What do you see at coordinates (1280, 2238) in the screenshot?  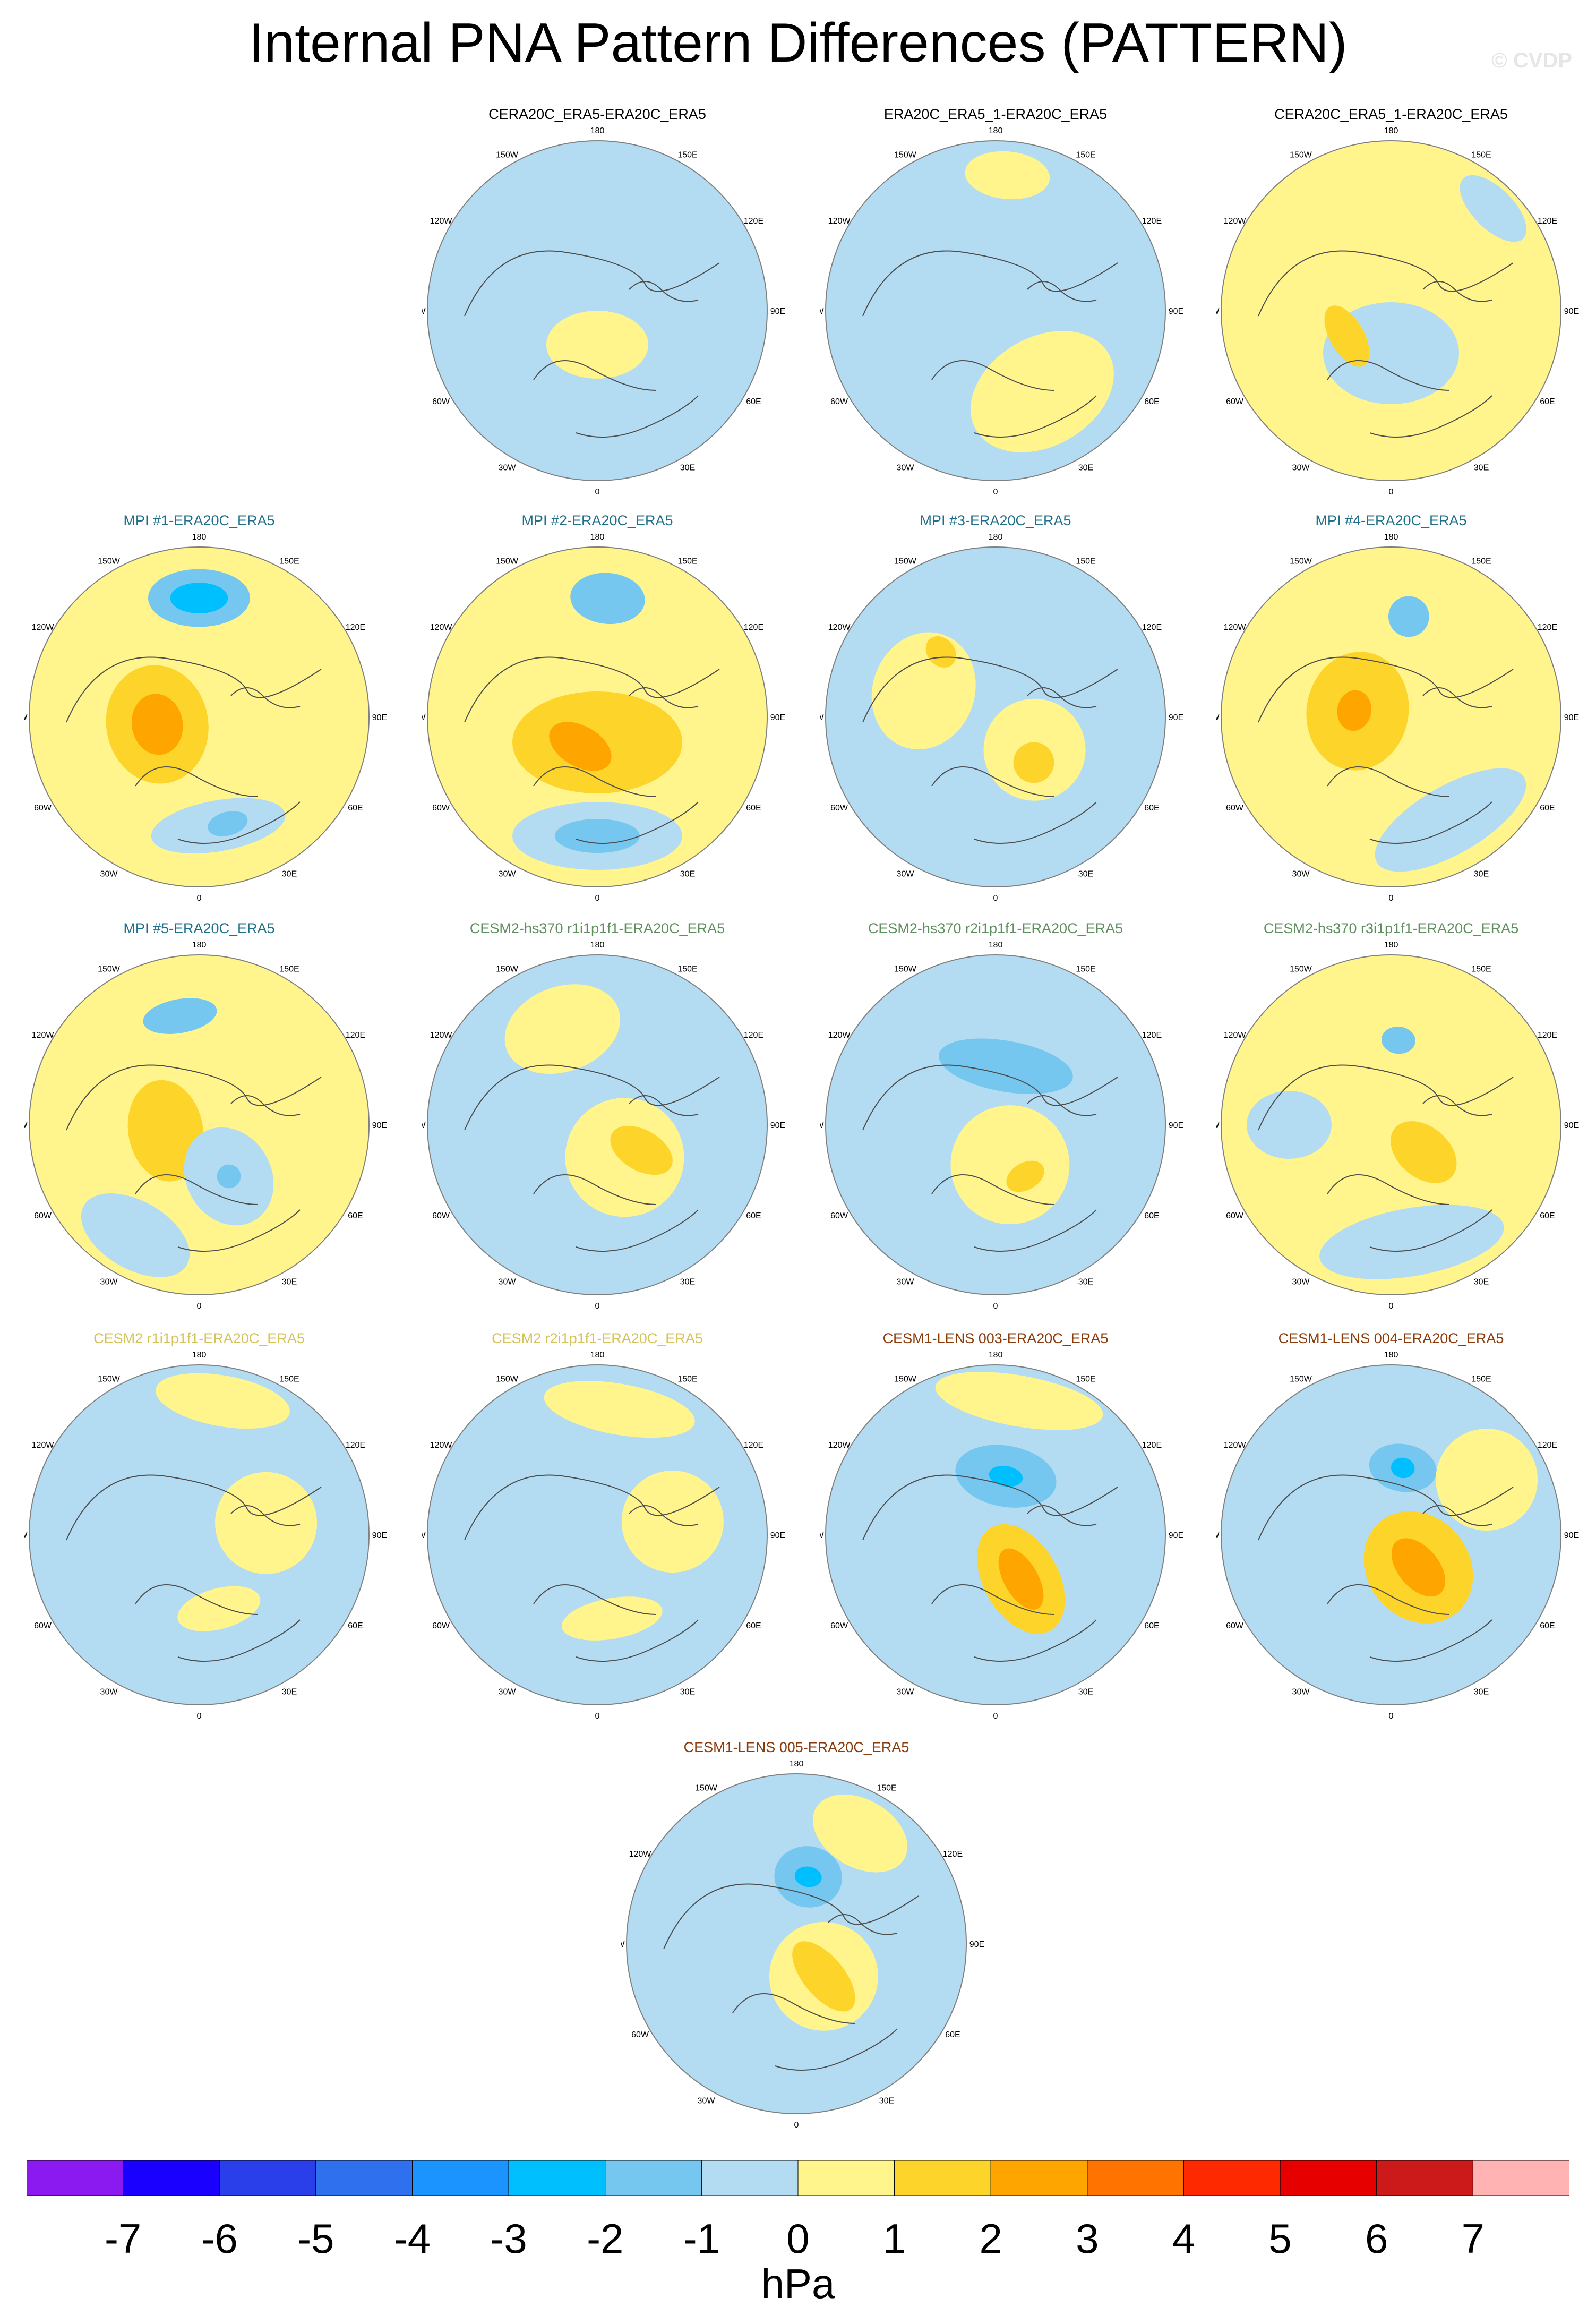 I see `colorbar-tick-label: 5` at bounding box center [1280, 2238].